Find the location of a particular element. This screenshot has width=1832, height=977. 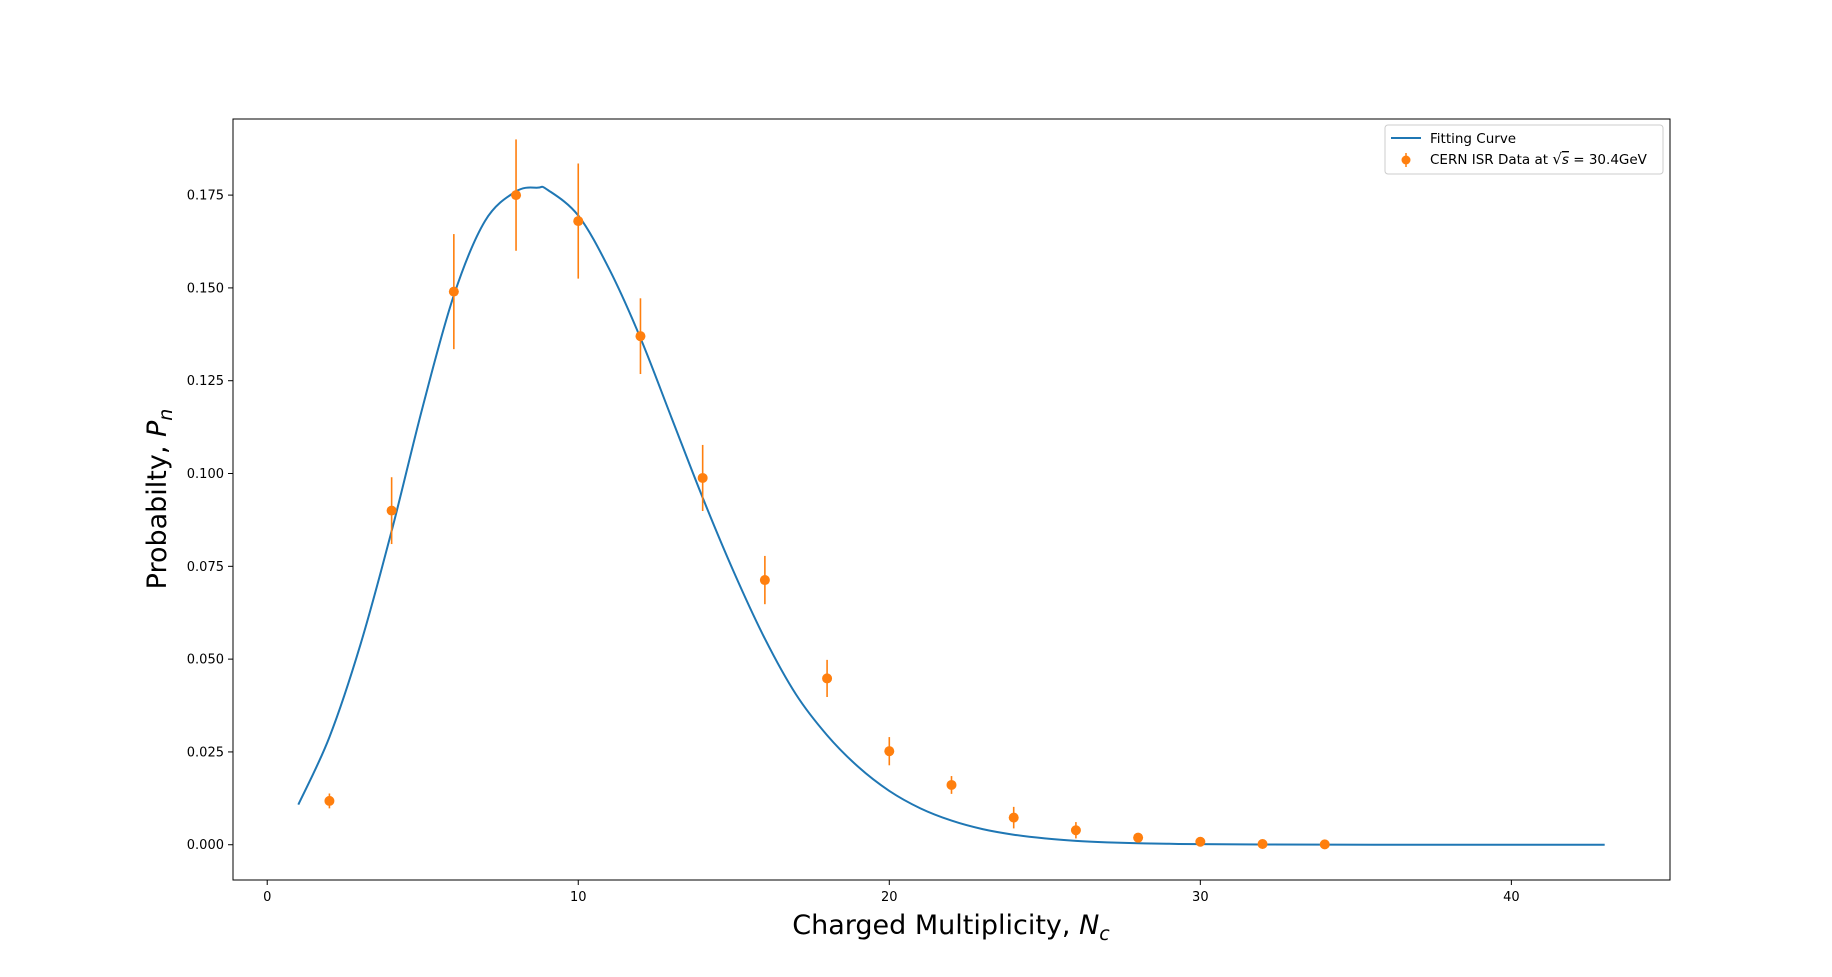

legend-label-data: CERN ISR Data at √s = 30.4GeV is located at coordinates (1539, 159).